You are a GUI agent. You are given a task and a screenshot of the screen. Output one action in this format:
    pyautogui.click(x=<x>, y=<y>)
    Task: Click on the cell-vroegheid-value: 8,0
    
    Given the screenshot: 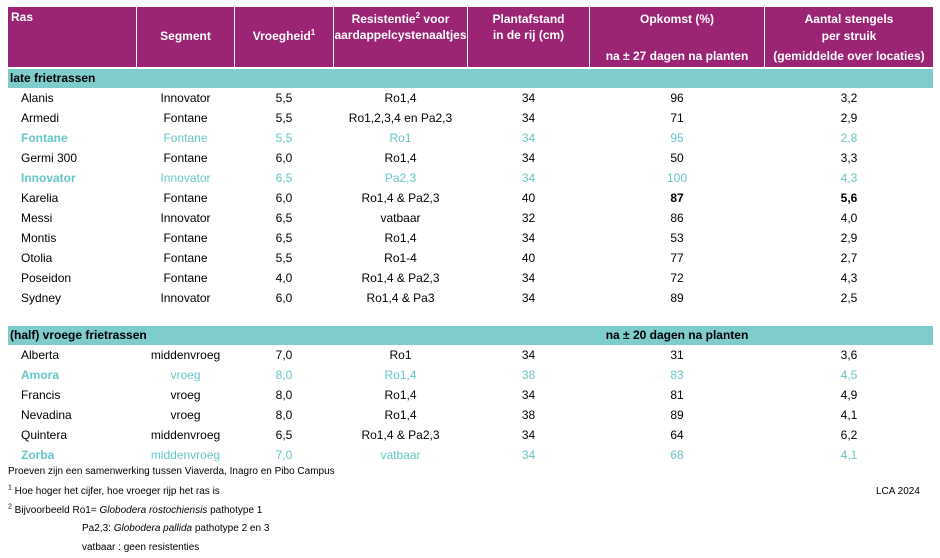 What is the action you would take?
    pyautogui.click(x=284, y=415)
    